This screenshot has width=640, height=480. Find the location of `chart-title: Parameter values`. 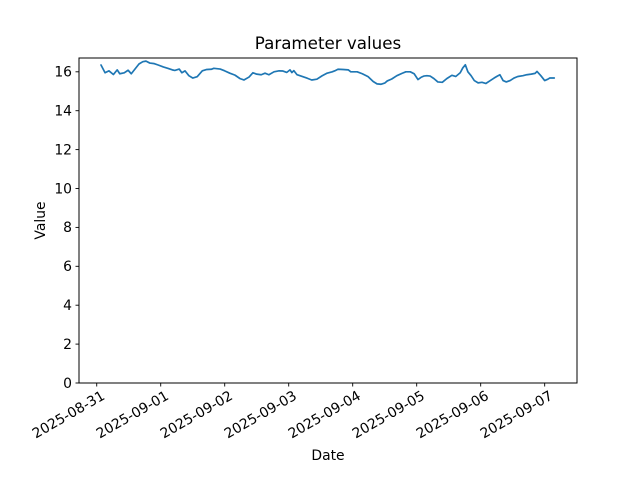

chart-title: Parameter values is located at coordinates (328, 43).